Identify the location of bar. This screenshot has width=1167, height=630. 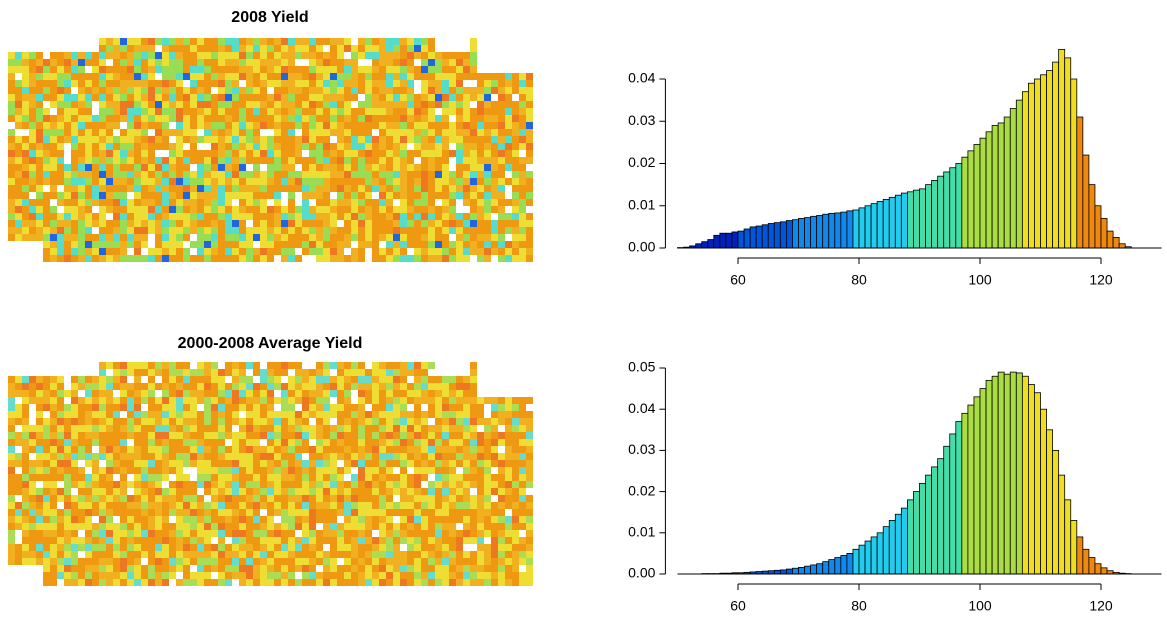
(1019, 174).